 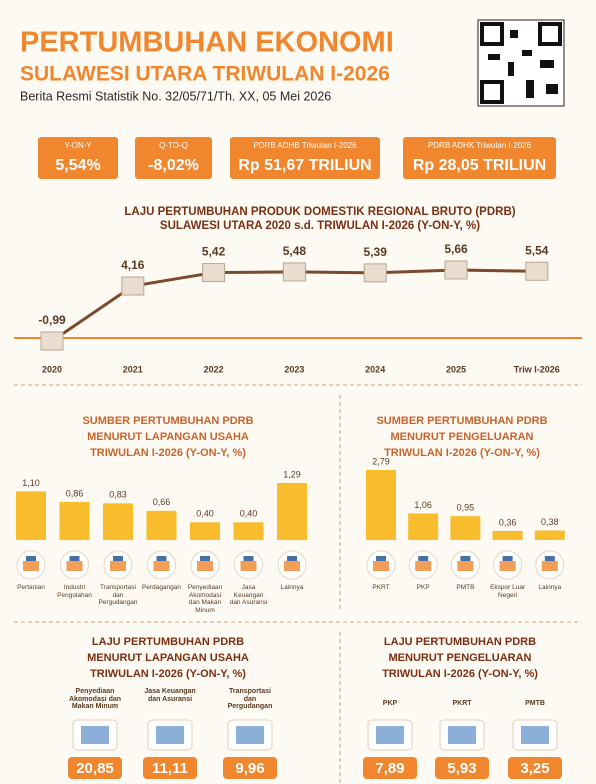 What do you see at coordinates (292, 474) in the screenshot?
I see `value-label: 1,29` at bounding box center [292, 474].